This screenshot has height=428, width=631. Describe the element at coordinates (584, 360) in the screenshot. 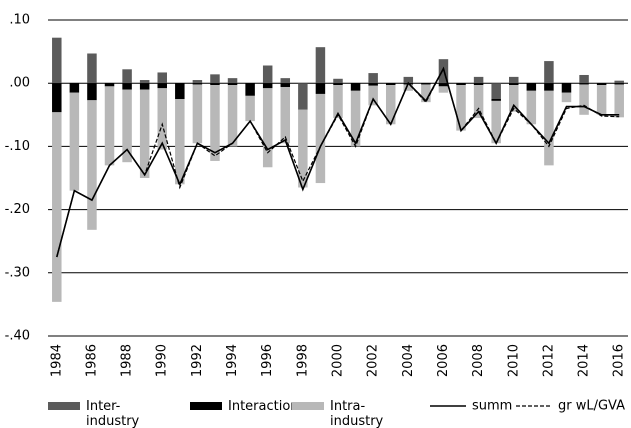

I see `x-tick-label: 2014` at that location.